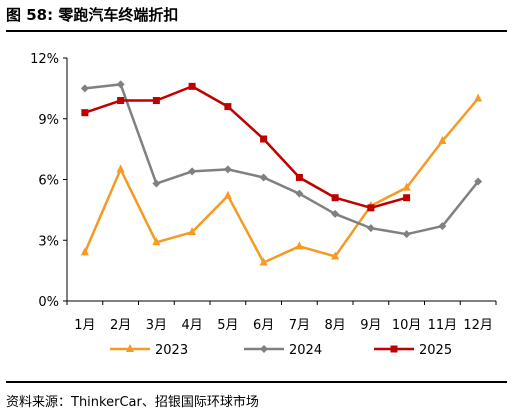  What do you see at coordinates (84, 325) in the screenshot?
I see `x-tick-label: 1月` at bounding box center [84, 325].